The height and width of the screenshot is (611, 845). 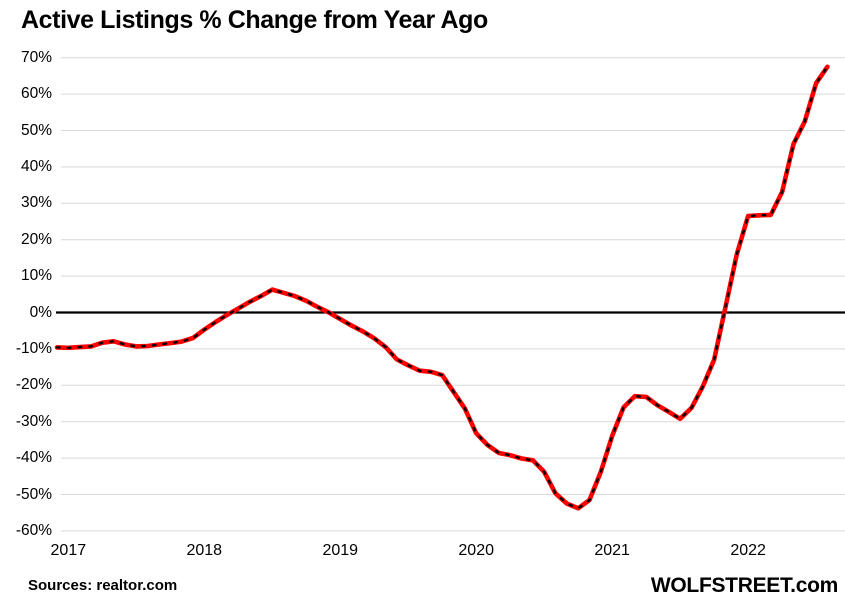 What do you see at coordinates (33, 385) in the screenshot?
I see `y-axis-tick-label: -20%` at bounding box center [33, 385].